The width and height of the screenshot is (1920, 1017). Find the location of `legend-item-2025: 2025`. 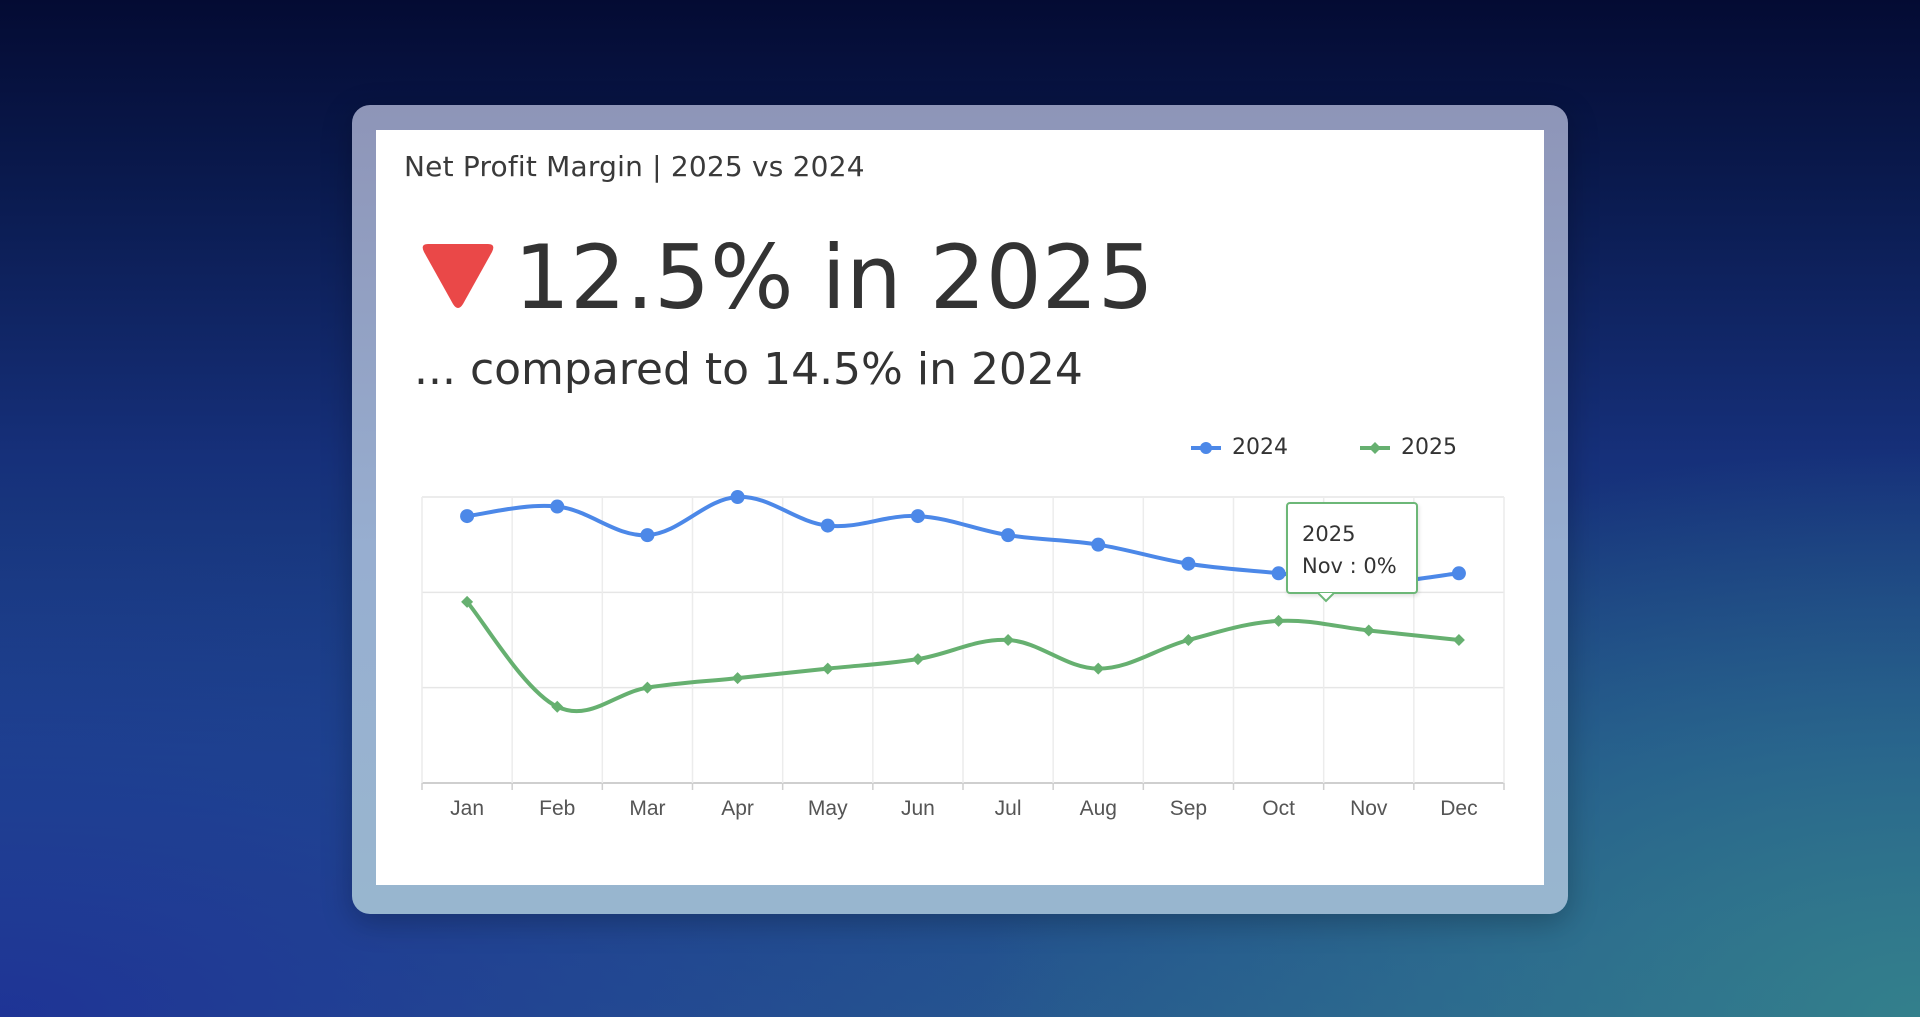

legend-item-2025: 2025 is located at coordinates (1408, 447).